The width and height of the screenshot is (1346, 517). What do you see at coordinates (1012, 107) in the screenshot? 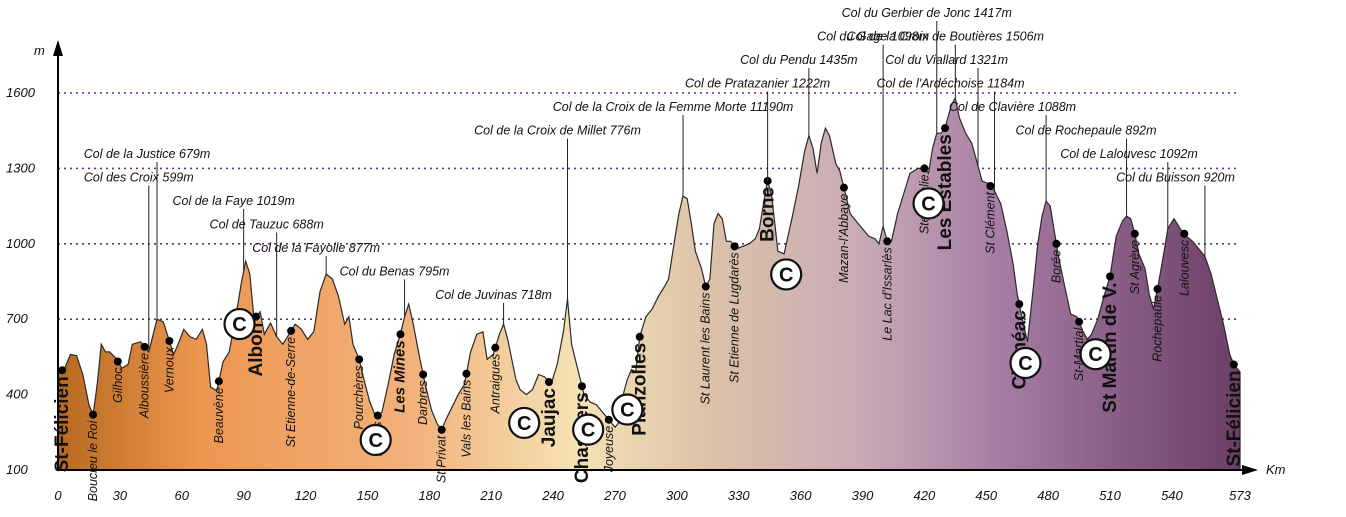
I see `pass-label: Col de Clavière 1088m` at bounding box center [1012, 107].